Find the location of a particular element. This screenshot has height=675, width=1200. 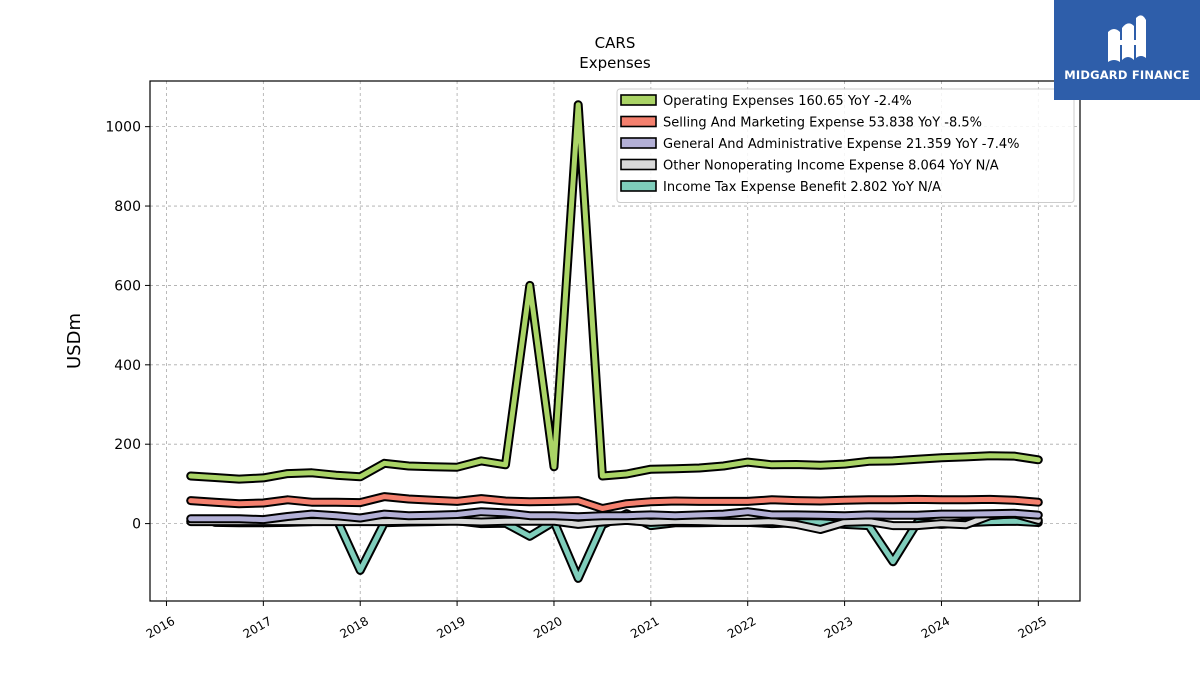

x-tick-label: 2016 is located at coordinates (160, 627).